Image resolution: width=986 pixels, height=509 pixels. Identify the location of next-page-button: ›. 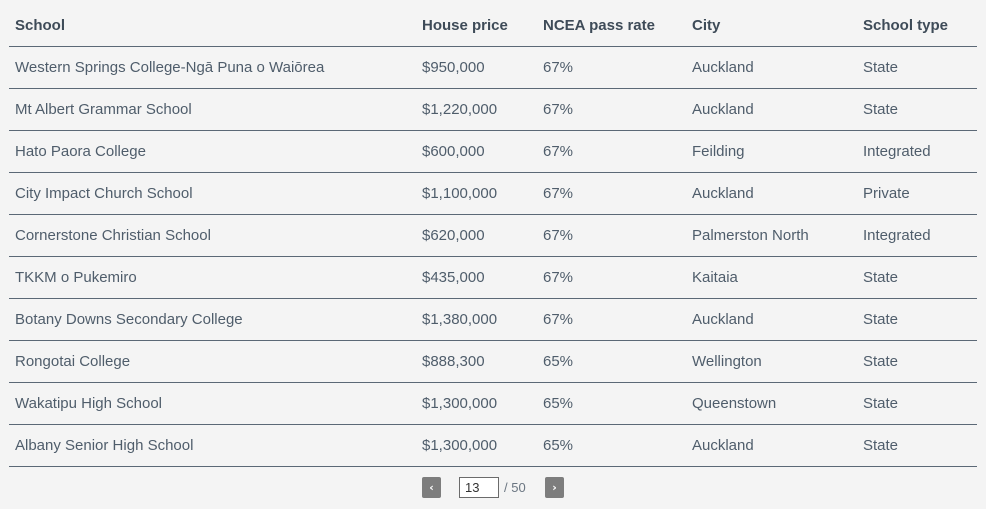
(554, 487).